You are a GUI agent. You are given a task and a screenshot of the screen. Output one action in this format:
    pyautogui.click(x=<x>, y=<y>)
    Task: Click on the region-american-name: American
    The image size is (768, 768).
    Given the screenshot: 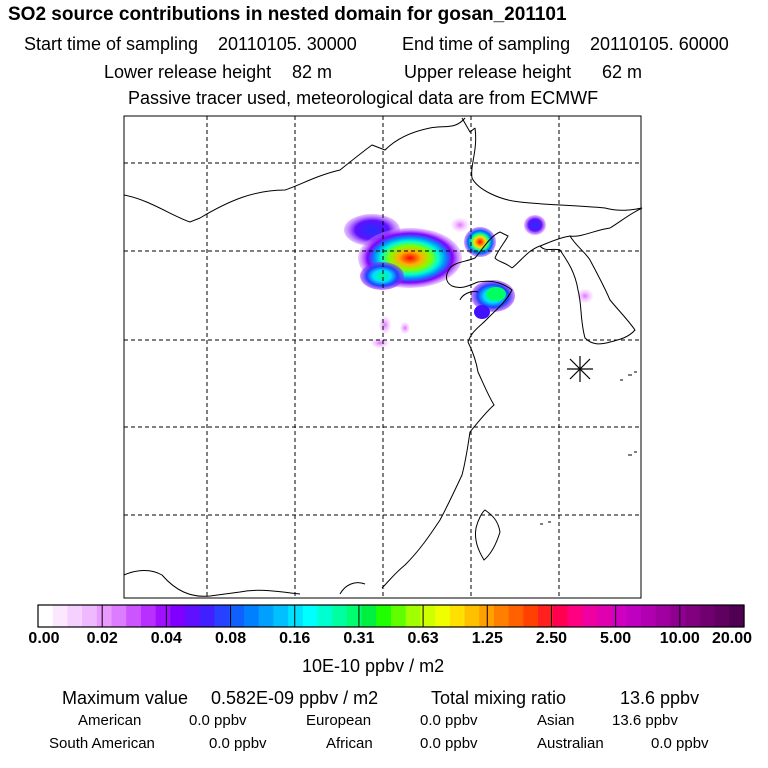 What is the action you would take?
    pyautogui.click(x=110, y=720)
    